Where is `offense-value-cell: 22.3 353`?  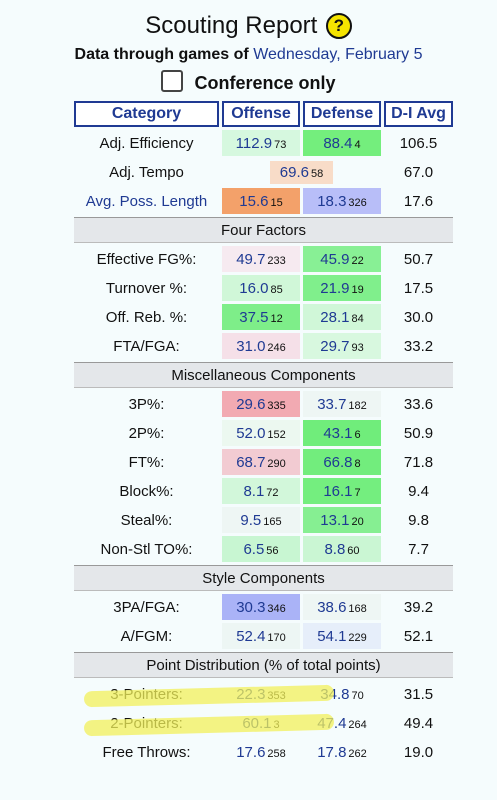
offense-value-cell: 22.3 353 is located at coordinates (261, 694).